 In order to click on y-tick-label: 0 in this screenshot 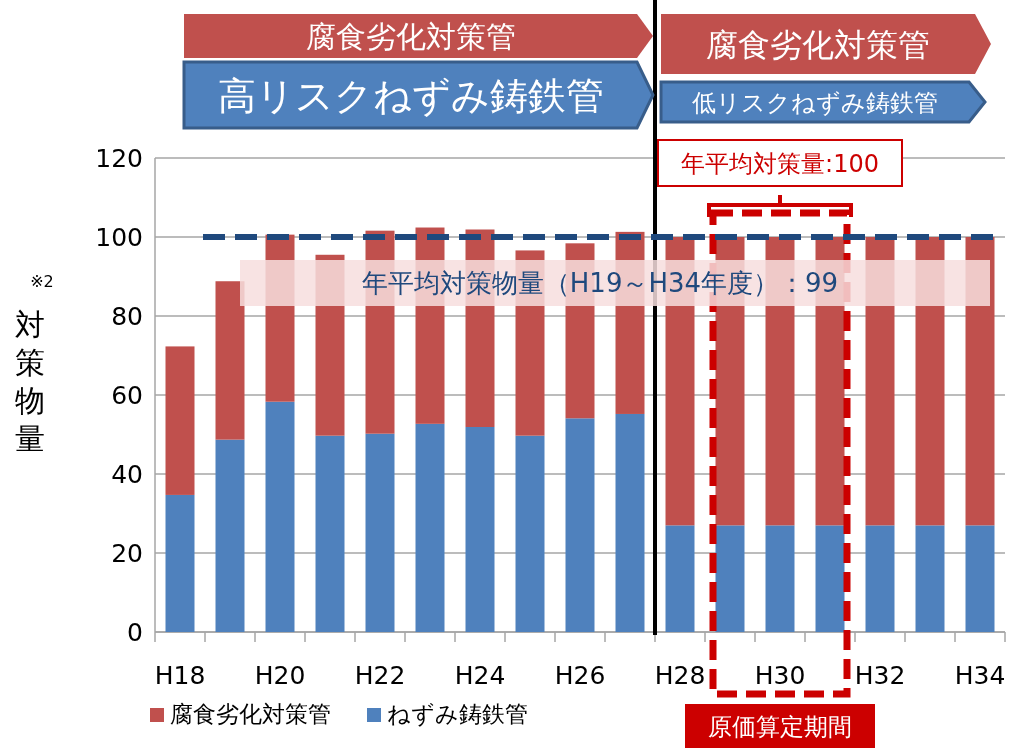, I will do `click(135, 632)`.